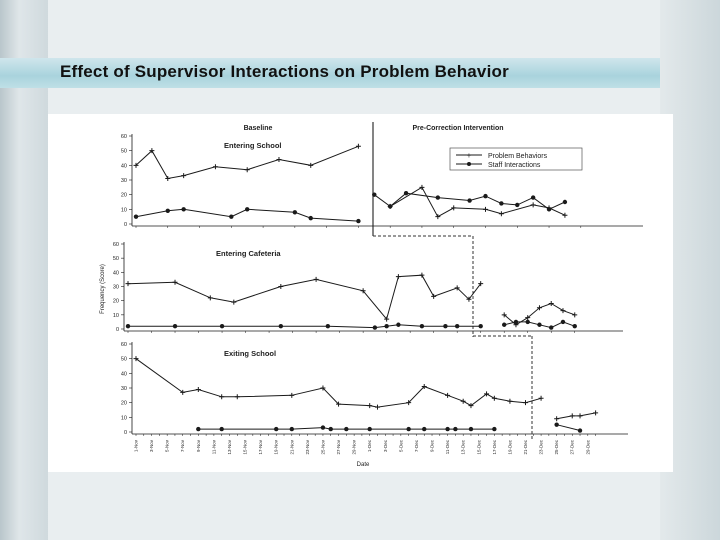 The image size is (720, 540). I want to click on x-tick-label-46: 17-Dec, so click(494, 446).